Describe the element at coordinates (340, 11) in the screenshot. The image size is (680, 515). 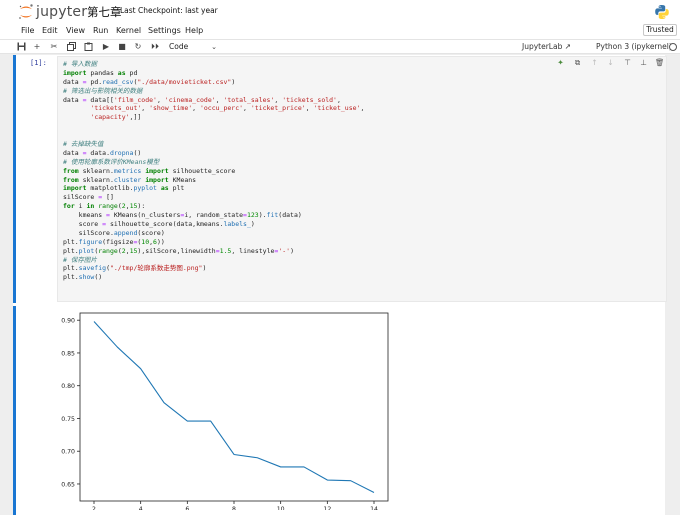
I see `top-header: jupyter 第七章 Last Checkpoint: last year` at that location.